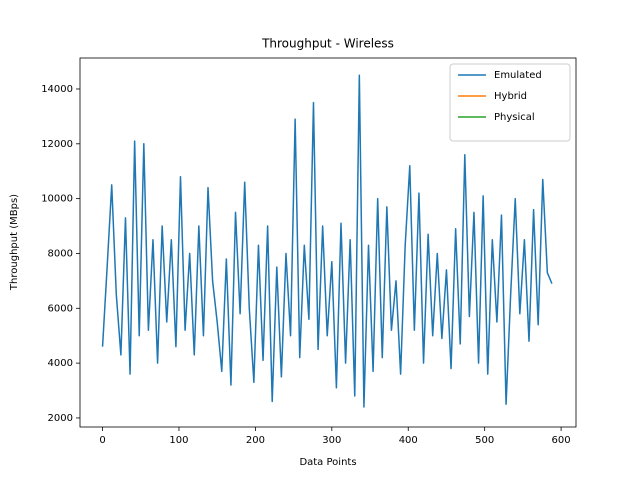 The image size is (640, 480). What do you see at coordinates (102, 440) in the screenshot?
I see `x-tick-label: 0` at bounding box center [102, 440].